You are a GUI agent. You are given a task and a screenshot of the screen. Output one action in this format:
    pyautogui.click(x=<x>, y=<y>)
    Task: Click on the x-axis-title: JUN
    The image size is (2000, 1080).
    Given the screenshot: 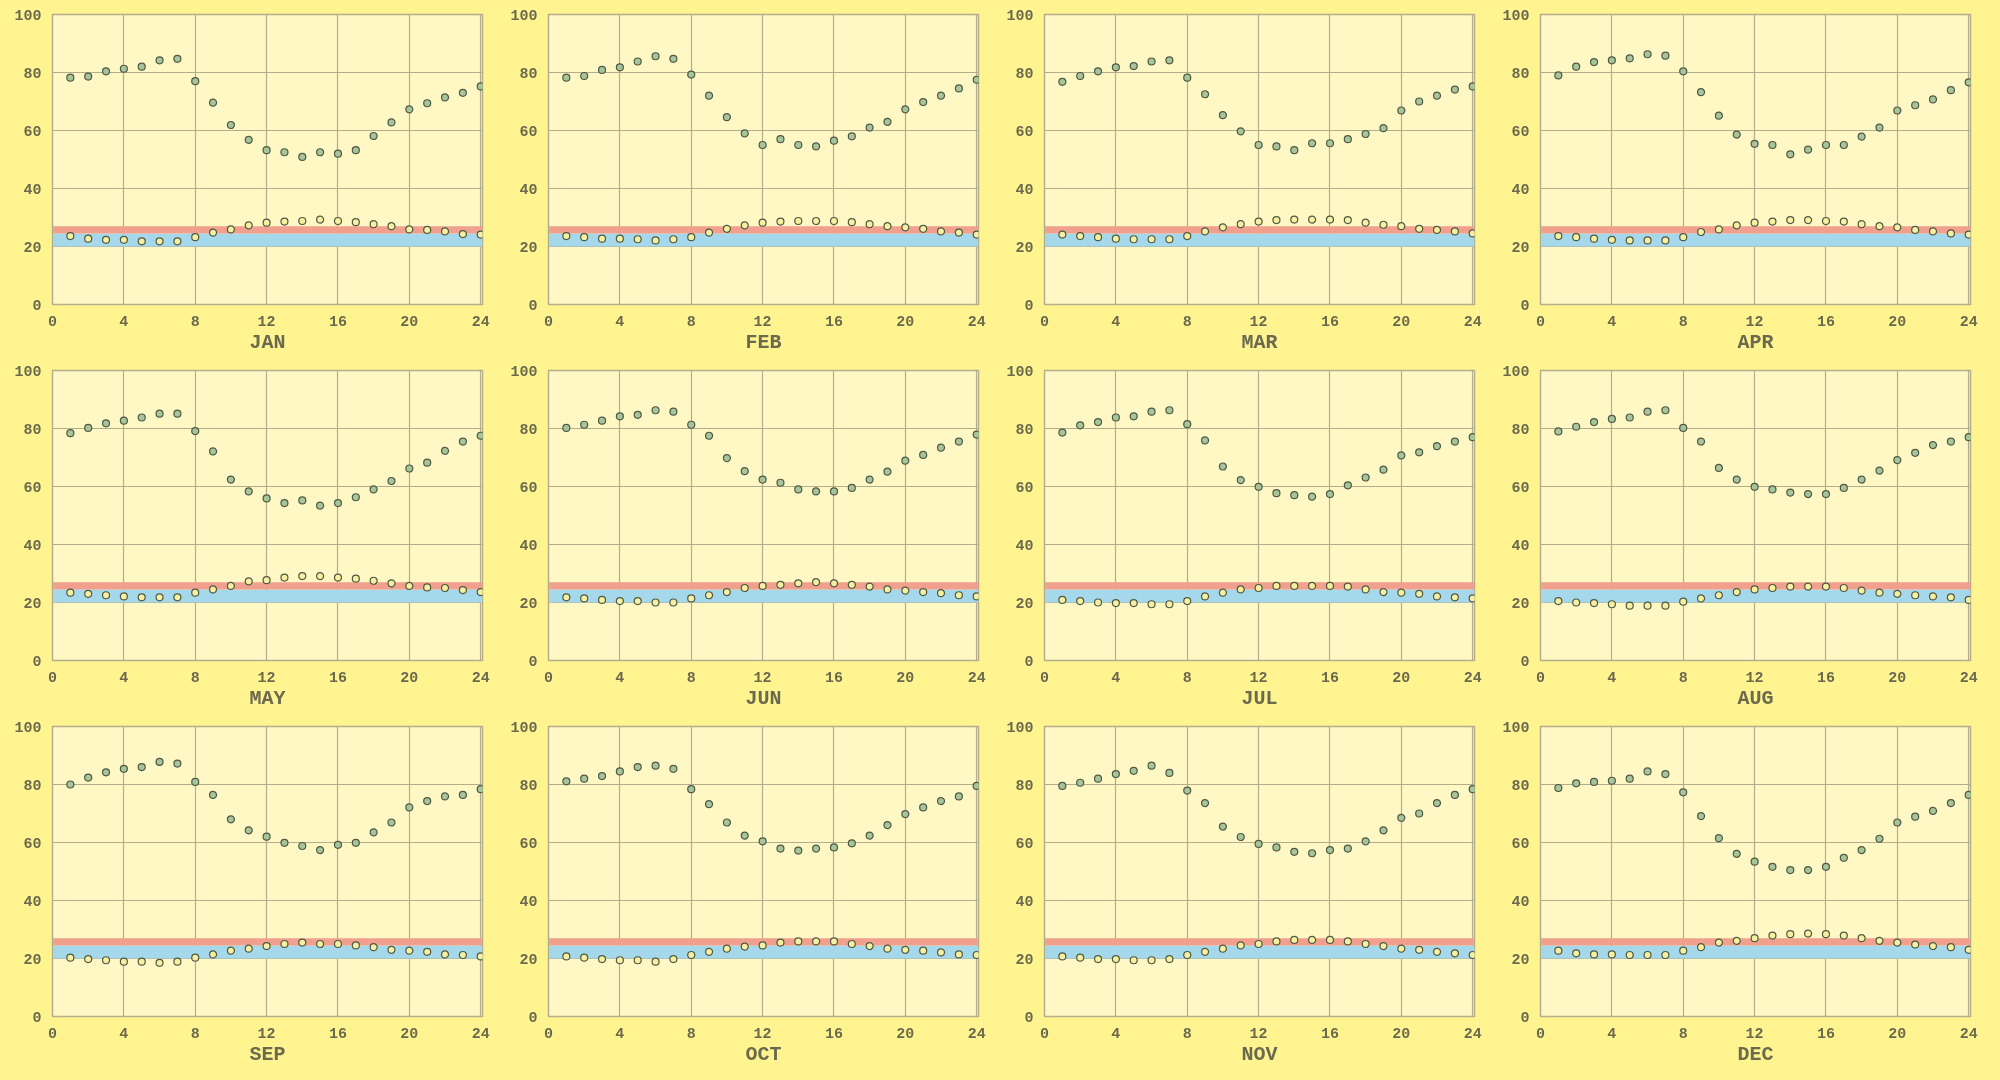 What is the action you would take?
    pyautogui.click(x=763, y=698)
    